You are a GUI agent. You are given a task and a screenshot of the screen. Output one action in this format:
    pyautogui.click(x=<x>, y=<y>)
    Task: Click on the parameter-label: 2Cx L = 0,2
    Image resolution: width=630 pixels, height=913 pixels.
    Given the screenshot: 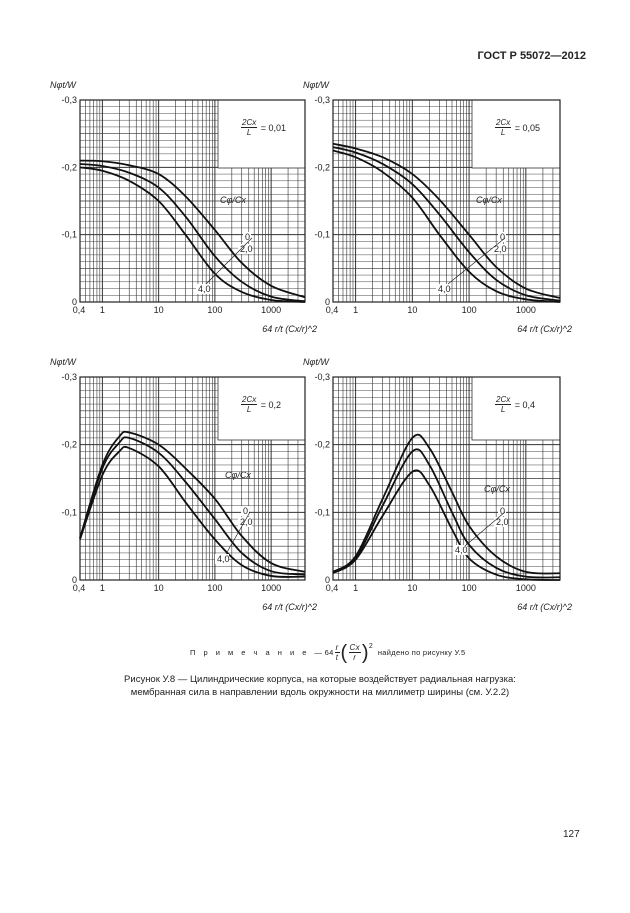 What is the action you would take?
    pyautogui.click(x=260, y=404)
    